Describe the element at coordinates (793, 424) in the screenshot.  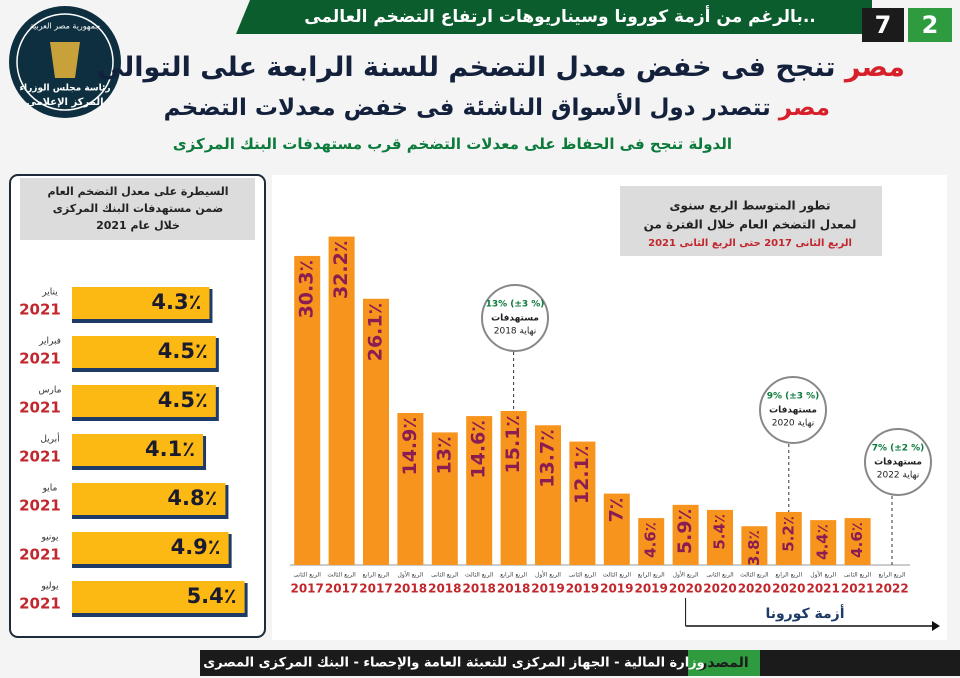
I see `annotation-period: نهاية 2020` at that location.